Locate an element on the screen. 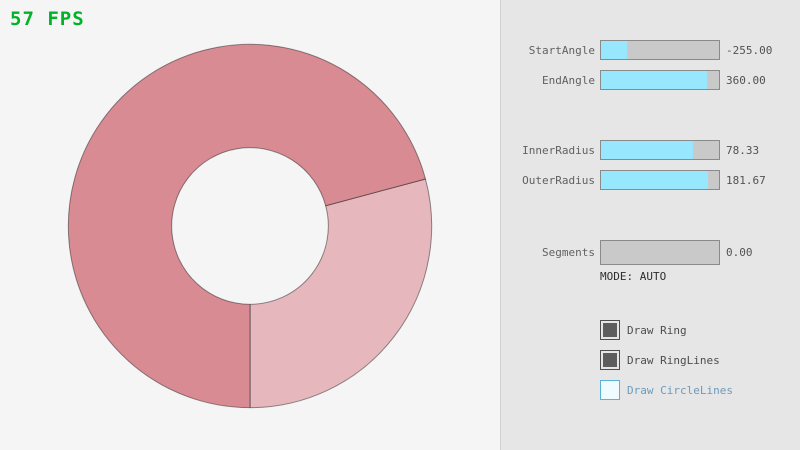 This screenshot has width=800, height=450. startangle-row: StartAngle -255.00 is located at coordinates (400, 50).